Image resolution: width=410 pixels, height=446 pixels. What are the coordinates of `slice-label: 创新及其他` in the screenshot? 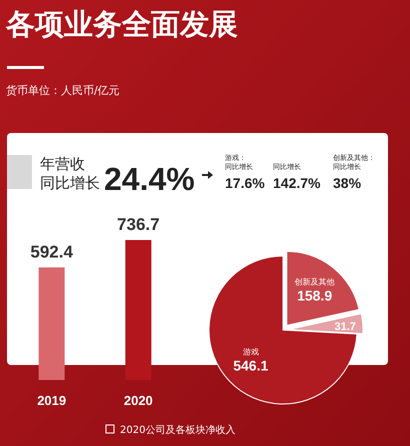 It's located at (314, 282).